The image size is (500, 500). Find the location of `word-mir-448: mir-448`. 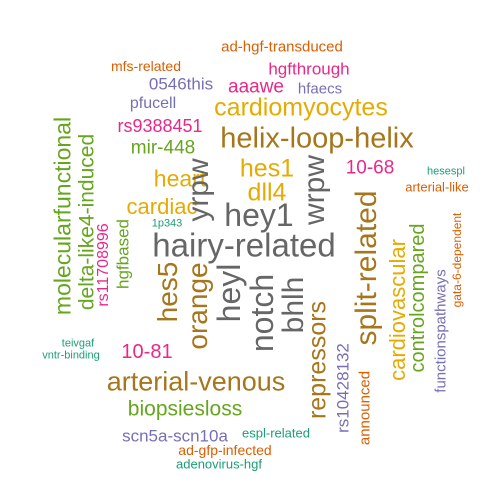

word-mir-448: mir-448 is located at coordinates (163, 148).